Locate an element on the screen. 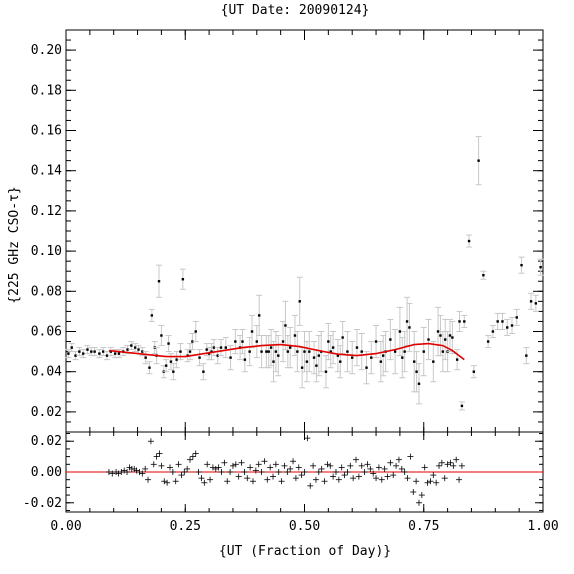  resid-y-tick-label: 0.02 is located at coordinates (46, 441).